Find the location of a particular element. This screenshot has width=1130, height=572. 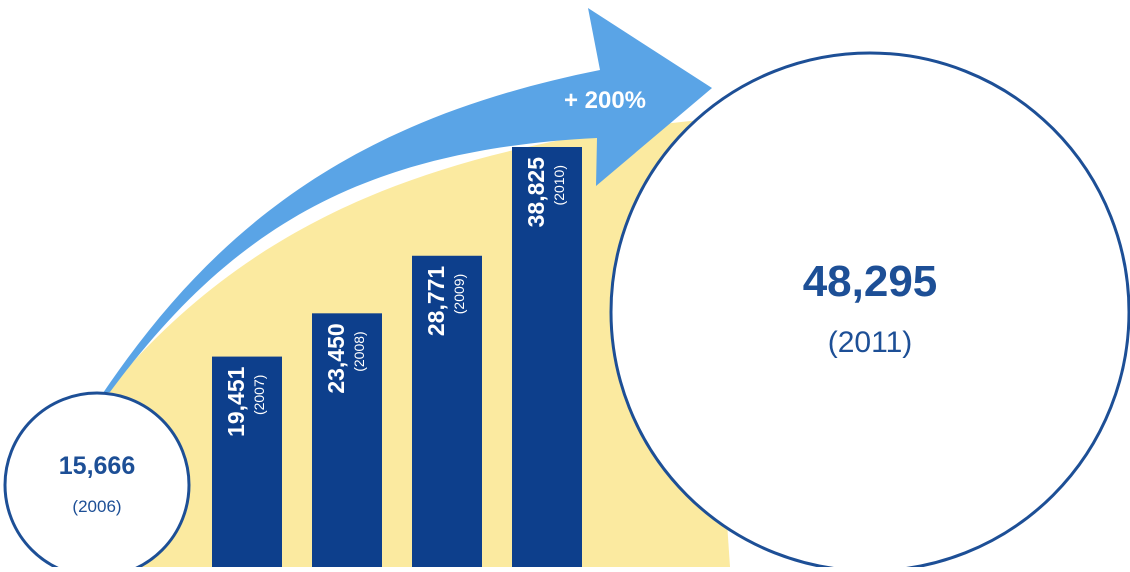

bar-label-group-1: 23,450 (2008) is located at coordinates (345, 358).